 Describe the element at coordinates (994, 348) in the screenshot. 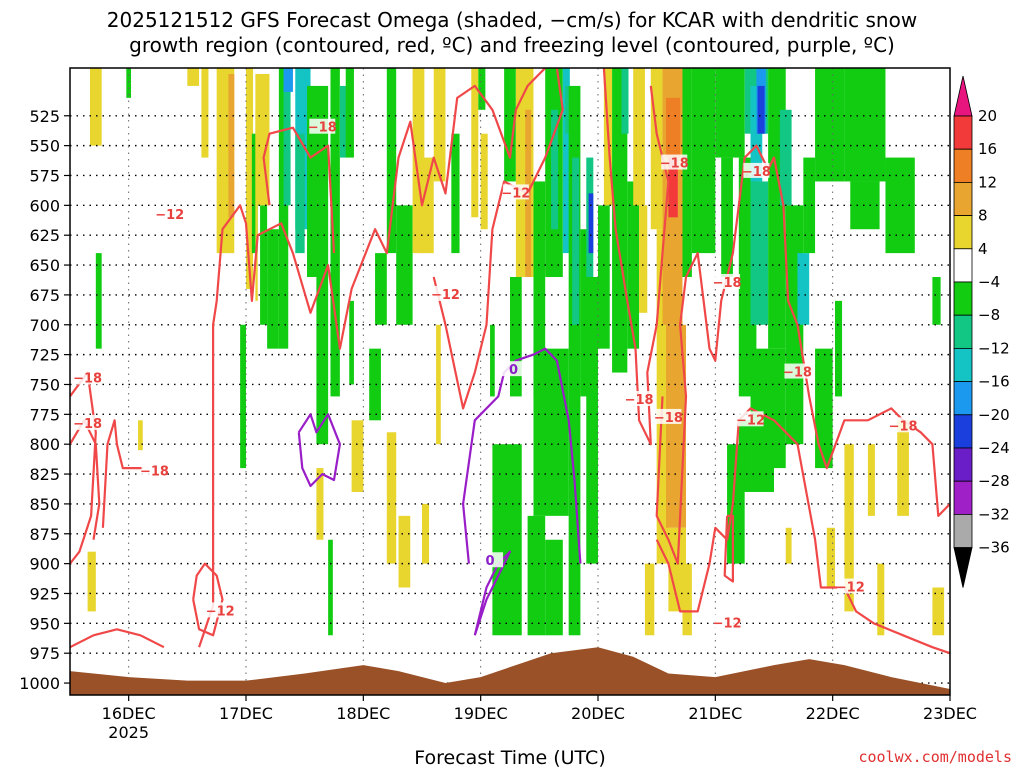

I see `colorbar-label-7: −12` at that location.